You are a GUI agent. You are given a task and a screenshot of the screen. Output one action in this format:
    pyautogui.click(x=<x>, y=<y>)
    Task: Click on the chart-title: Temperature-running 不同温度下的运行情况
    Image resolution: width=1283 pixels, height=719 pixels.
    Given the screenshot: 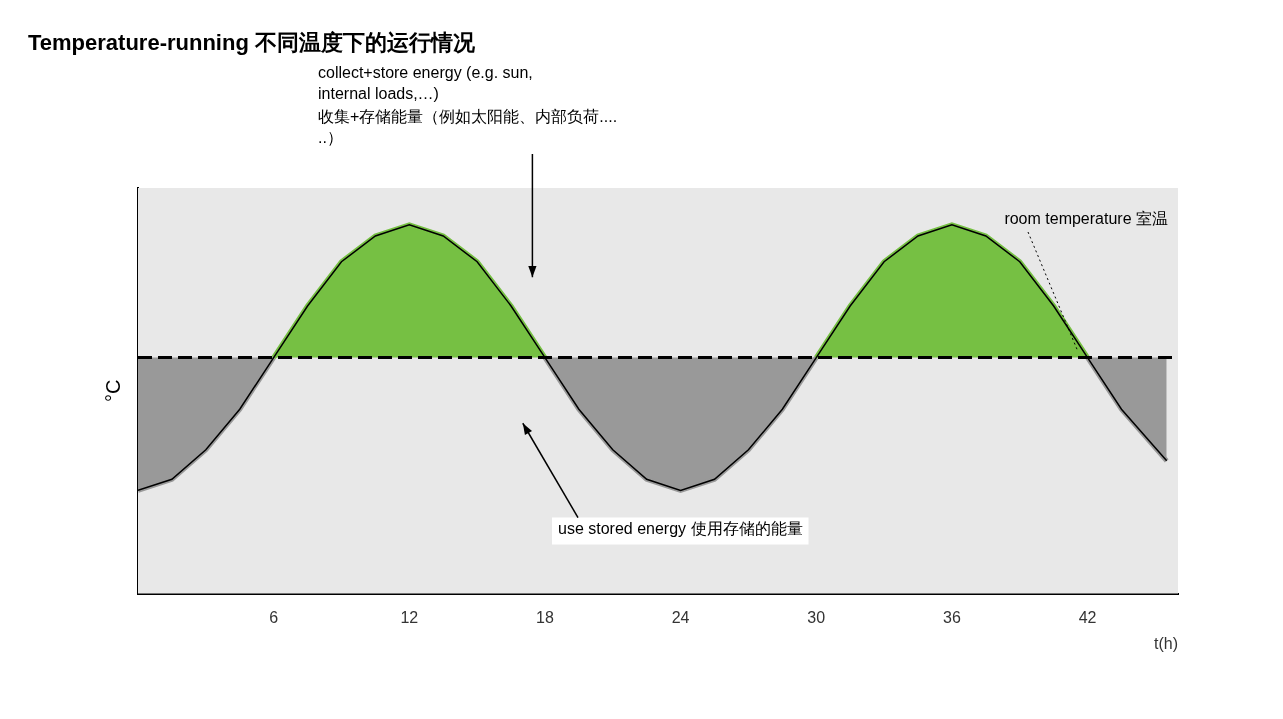 What is the action you would take?
    pyautogui.click(x=251, y=43)
    